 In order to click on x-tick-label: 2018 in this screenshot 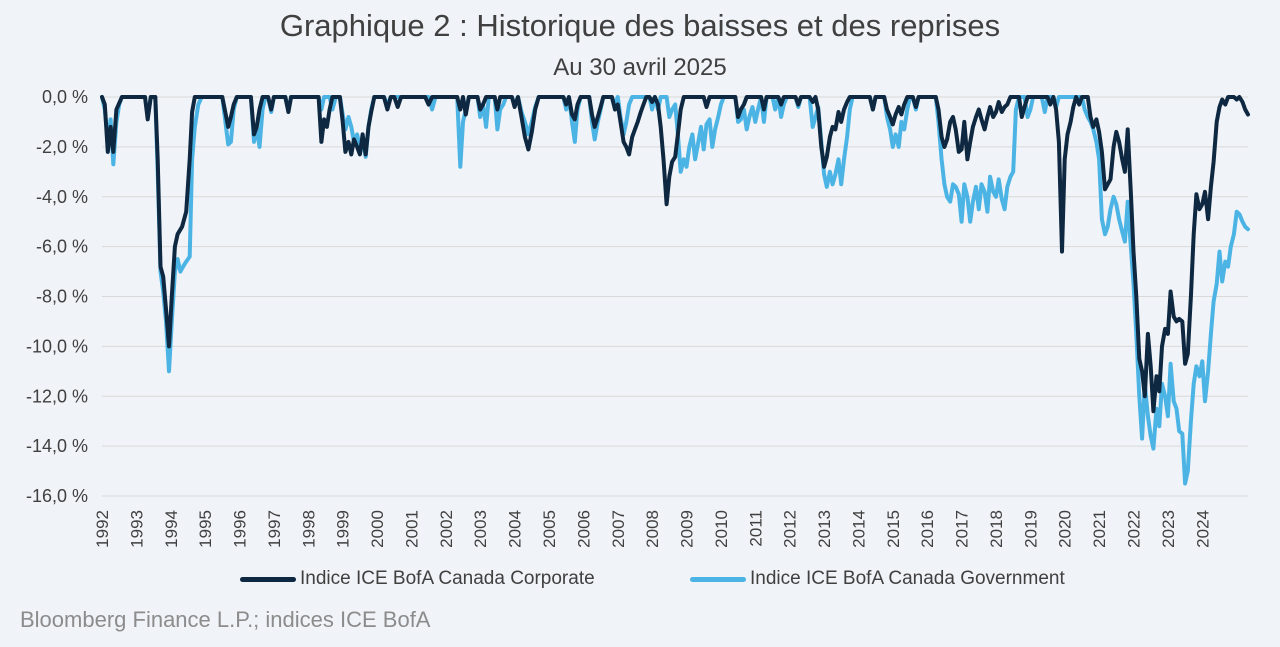, I will do `click(996, 529)`.